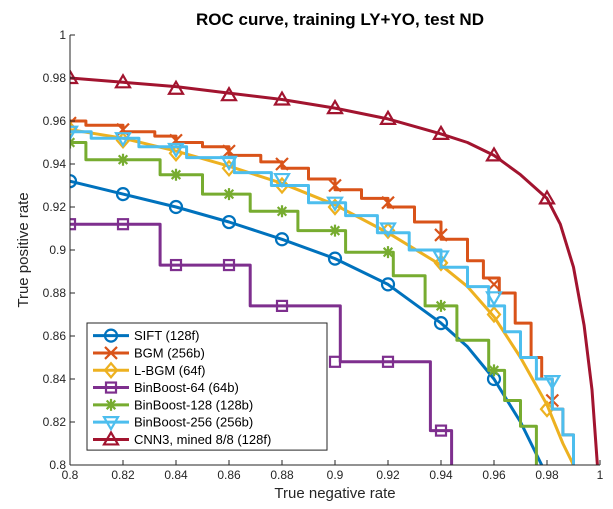 This screenshot has height=509, width=613. Describe the element at coordinates (547, 475) in the screenshot. I see `x-tick-label-9: 0.98` at that location.